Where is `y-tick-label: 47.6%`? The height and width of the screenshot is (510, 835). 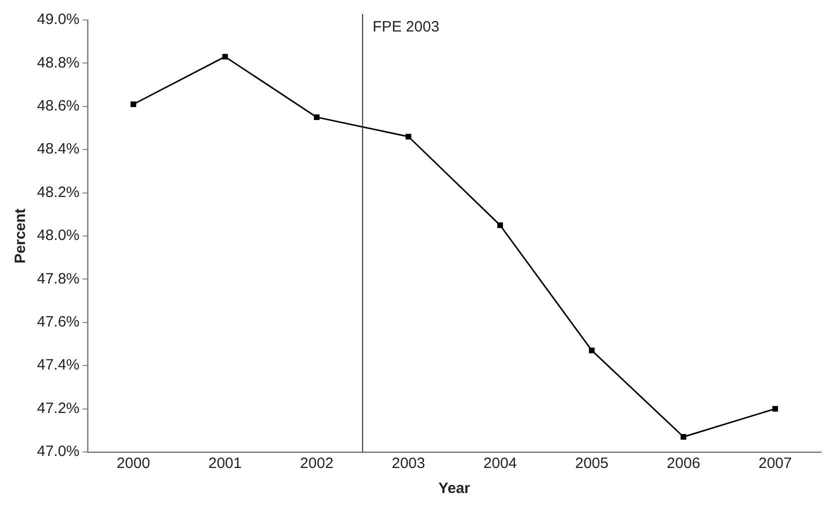 y-tick-label: 47.6% is located at coordinates (58, 322).